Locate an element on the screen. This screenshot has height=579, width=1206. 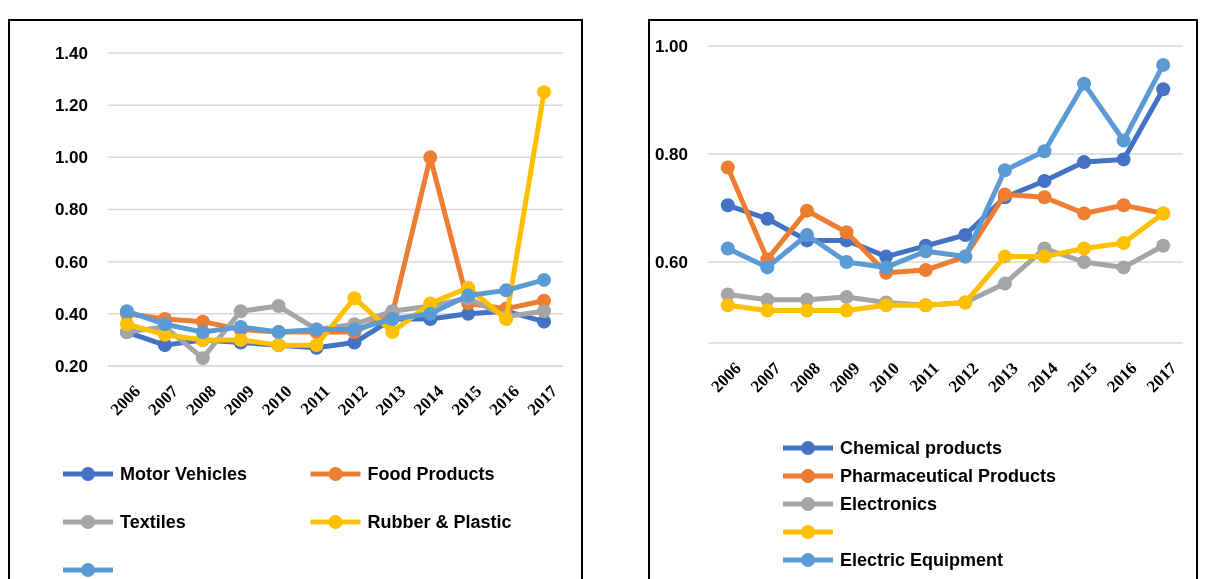
legend-label: Pharmaceutical Products is located at coordinates (948, 476).